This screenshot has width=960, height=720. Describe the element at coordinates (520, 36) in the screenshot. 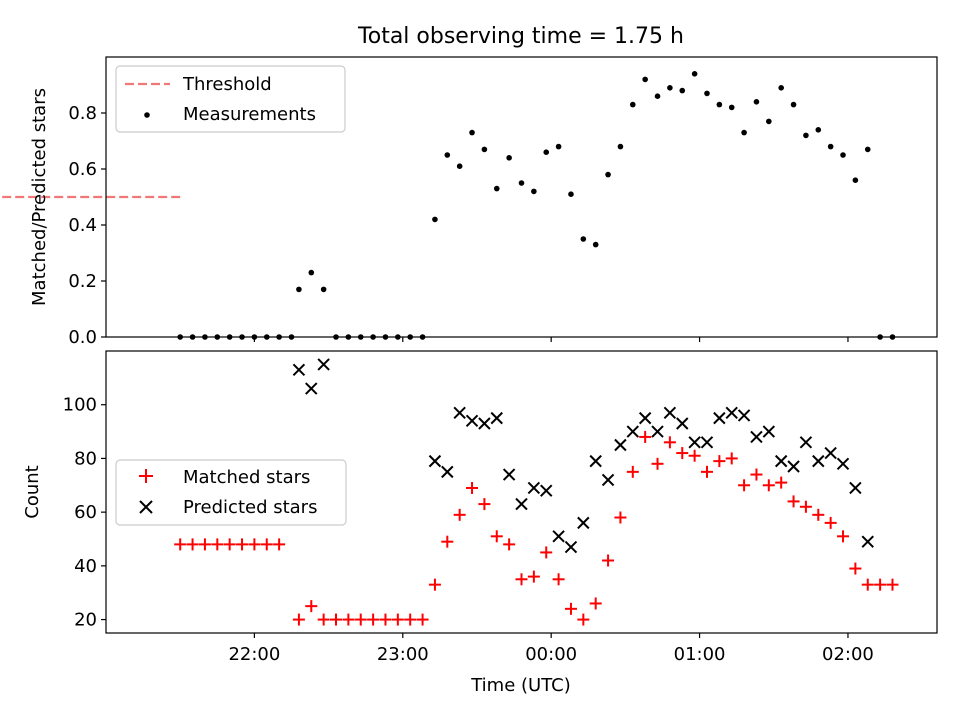

I see `chart-title: Total observing time = 1.75 h` at that location.